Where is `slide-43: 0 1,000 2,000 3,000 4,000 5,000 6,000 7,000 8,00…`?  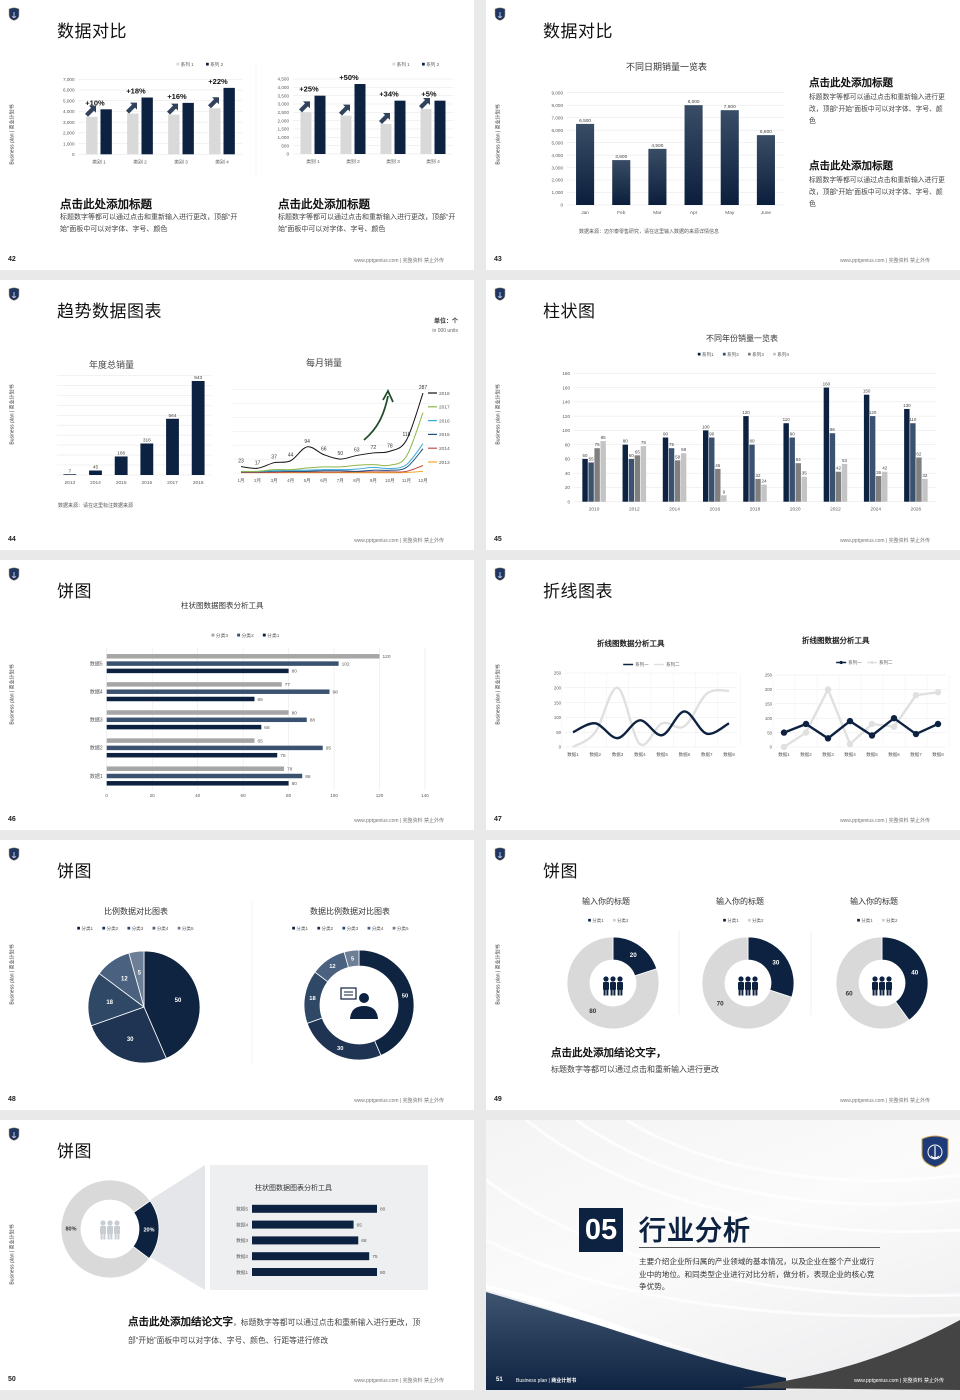
slide-43: 0 1,000 2,000 3,000 4,000 5,000 6,000 7,000 8,00… is located at coordinates (723, 135).